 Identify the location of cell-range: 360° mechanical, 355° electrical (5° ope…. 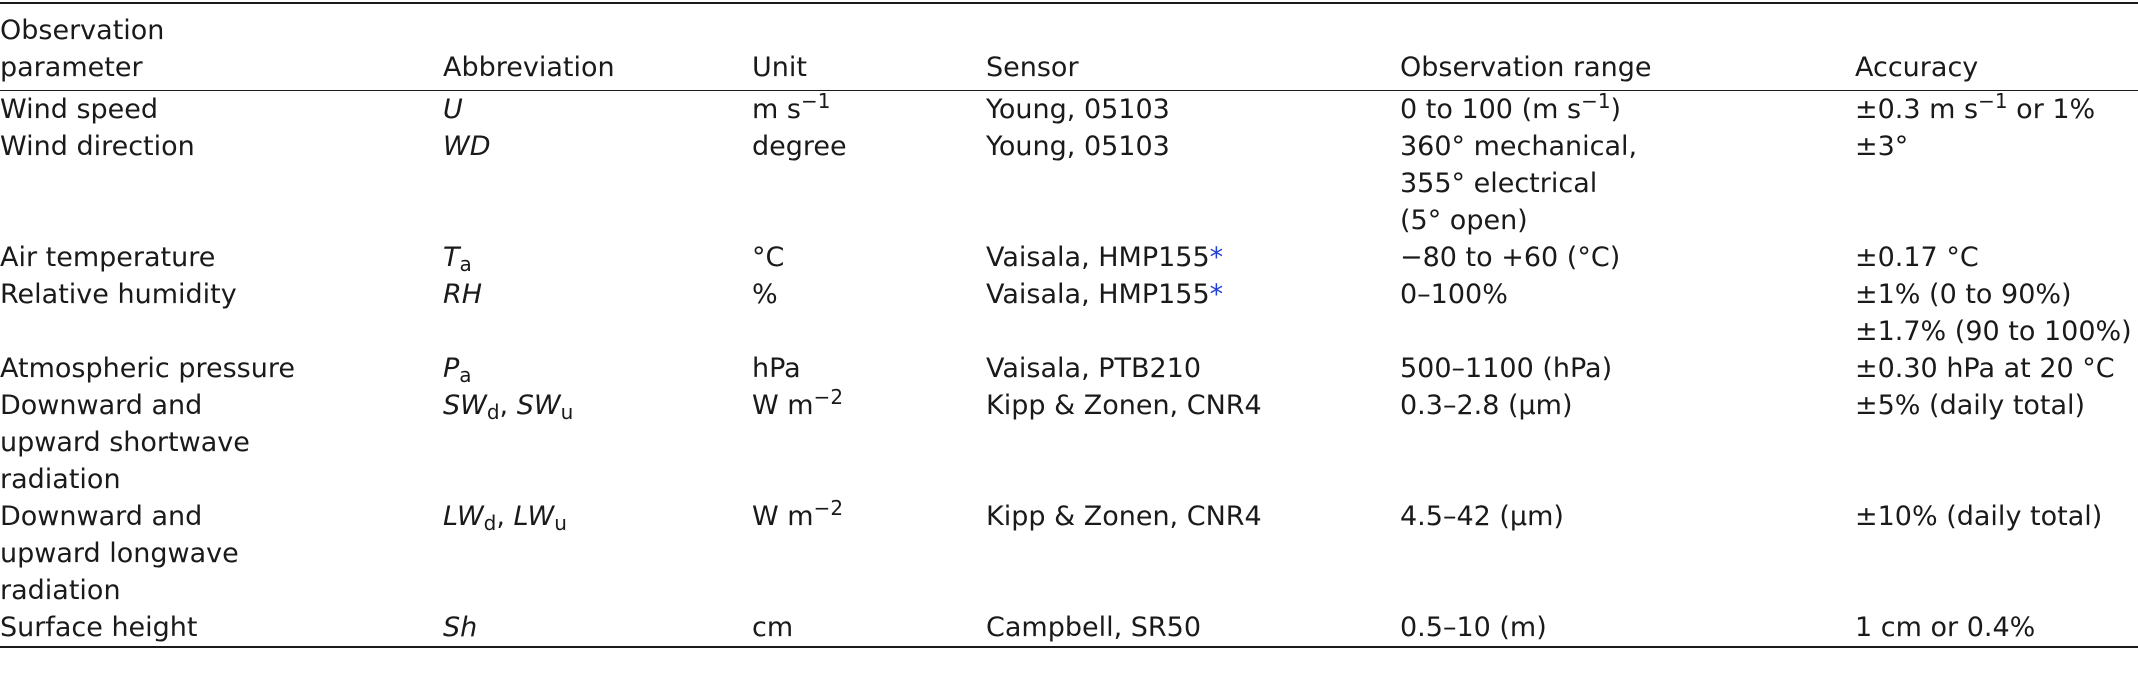
(1627, 183).